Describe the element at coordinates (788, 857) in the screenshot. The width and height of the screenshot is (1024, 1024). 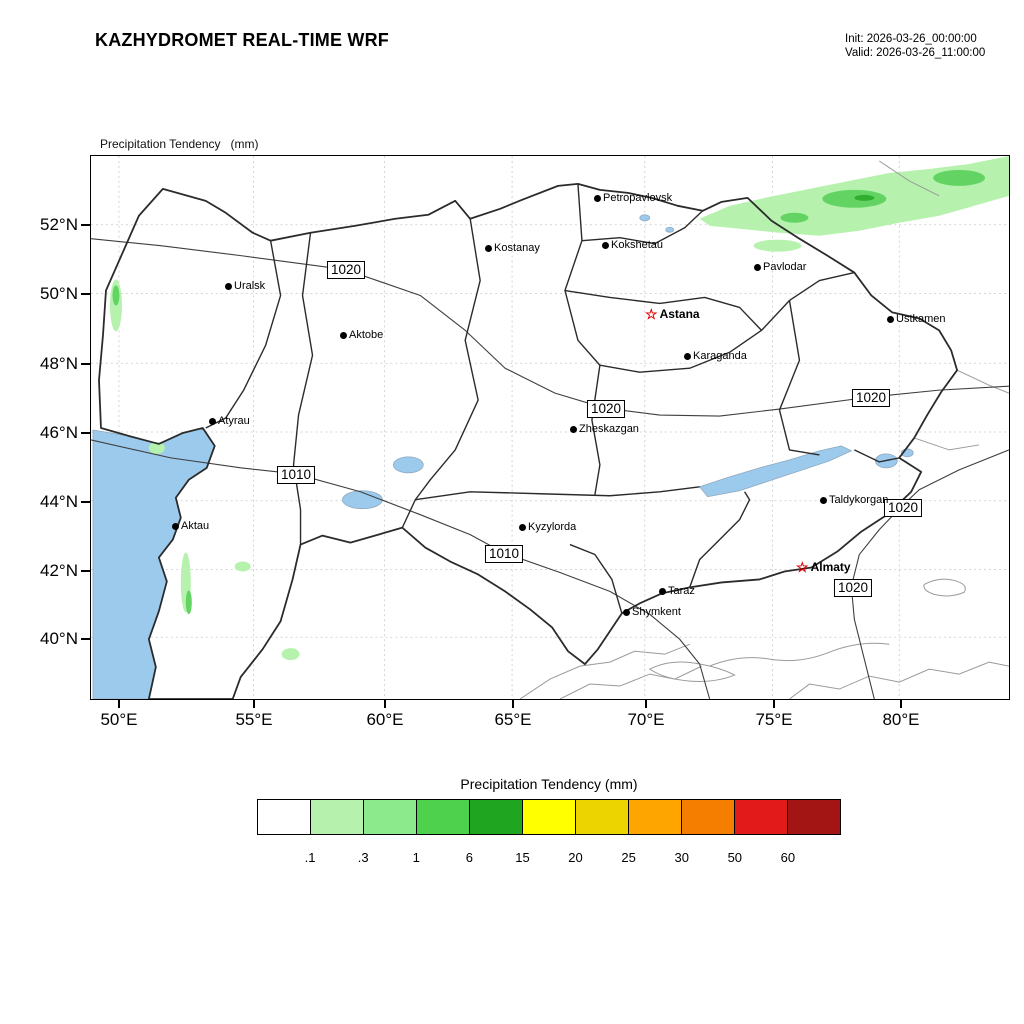
I see `legend-tick-label: 60` at that location.